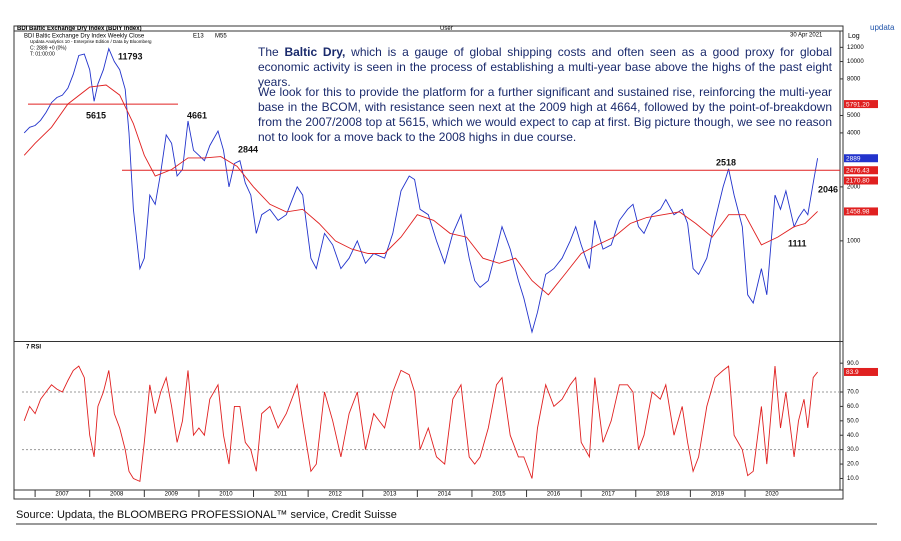 The height and width of the screenshot is (541, 901). Describe the element at coordinates (271, 52) in the screenshot. I see `text: The` at that location.